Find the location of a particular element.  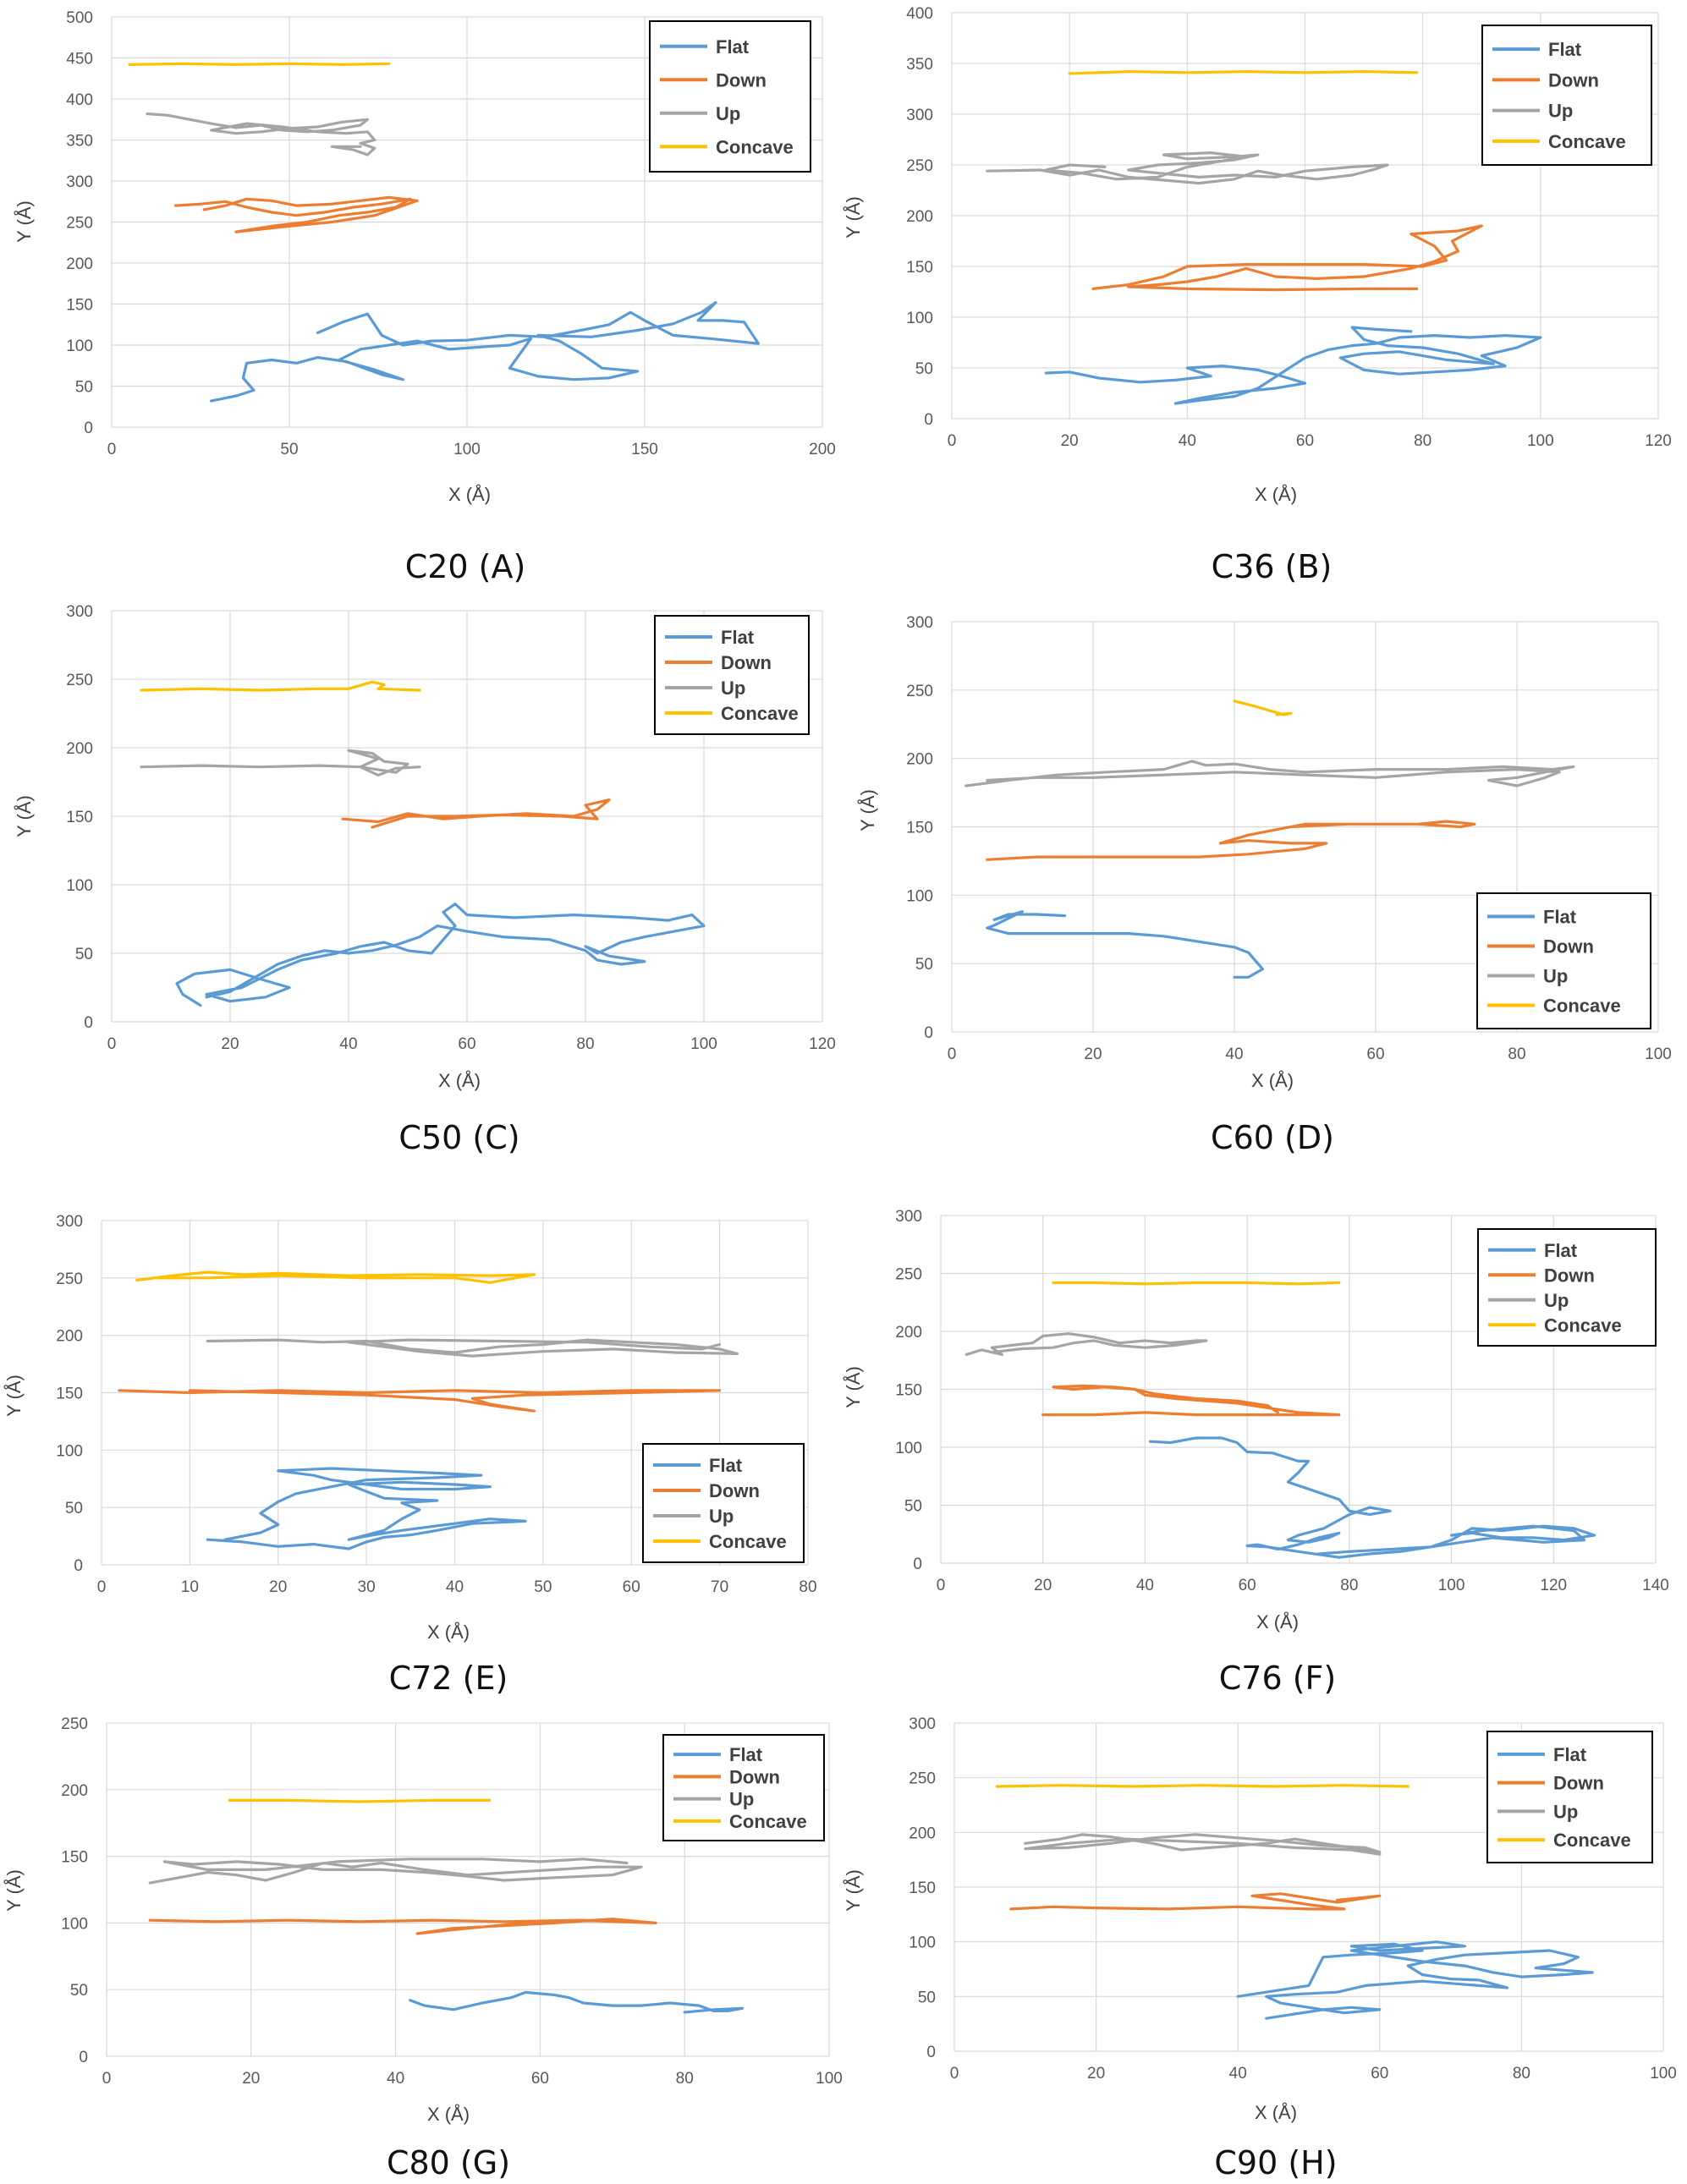

x-tick-label: 30 is located at coordinates (367, 1587).